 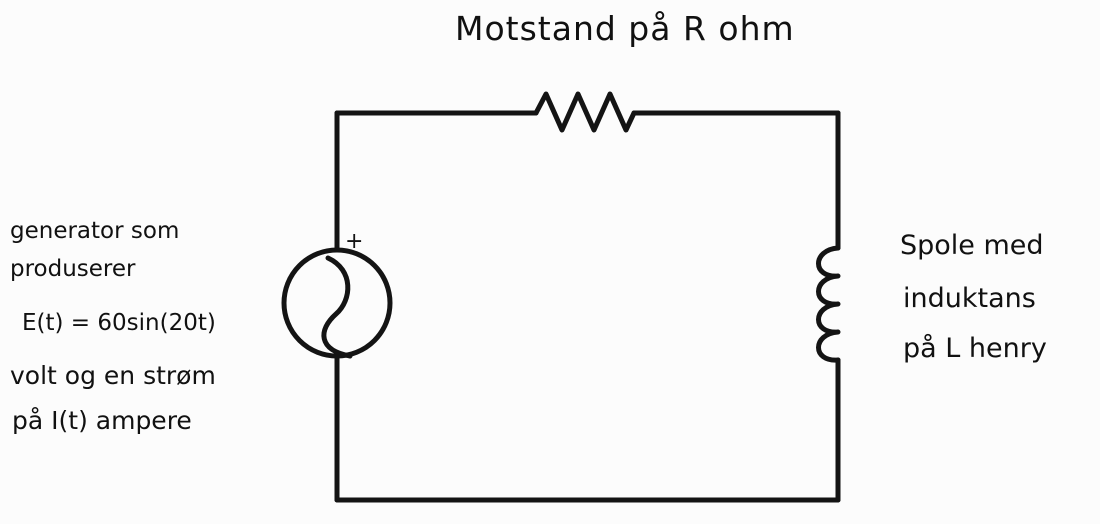 I want to click on generator-label-line2: produserer, so click(x=73, y=269).